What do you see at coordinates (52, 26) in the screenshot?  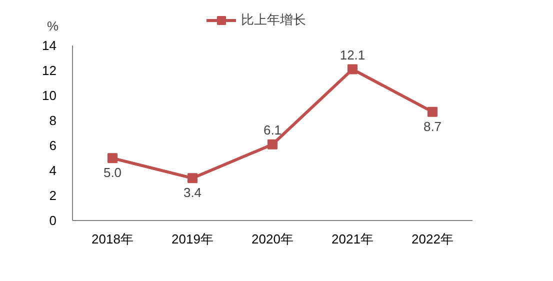 I see `y-axis-title: %` at bounding box center [52, 26].